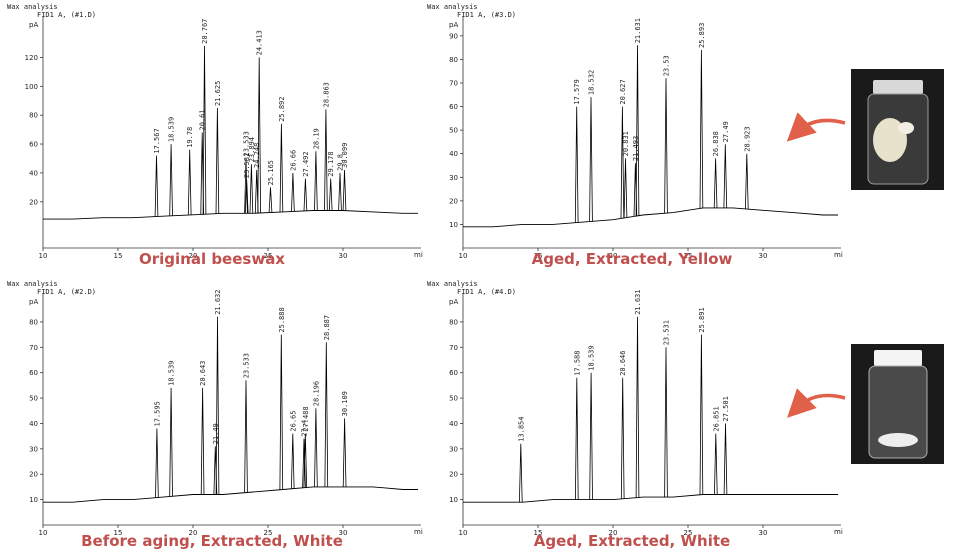  What do you see at coordinates (216, 433) in the screenshot?
I see `peak-label: 21.49` at bounding box center [216, 433].